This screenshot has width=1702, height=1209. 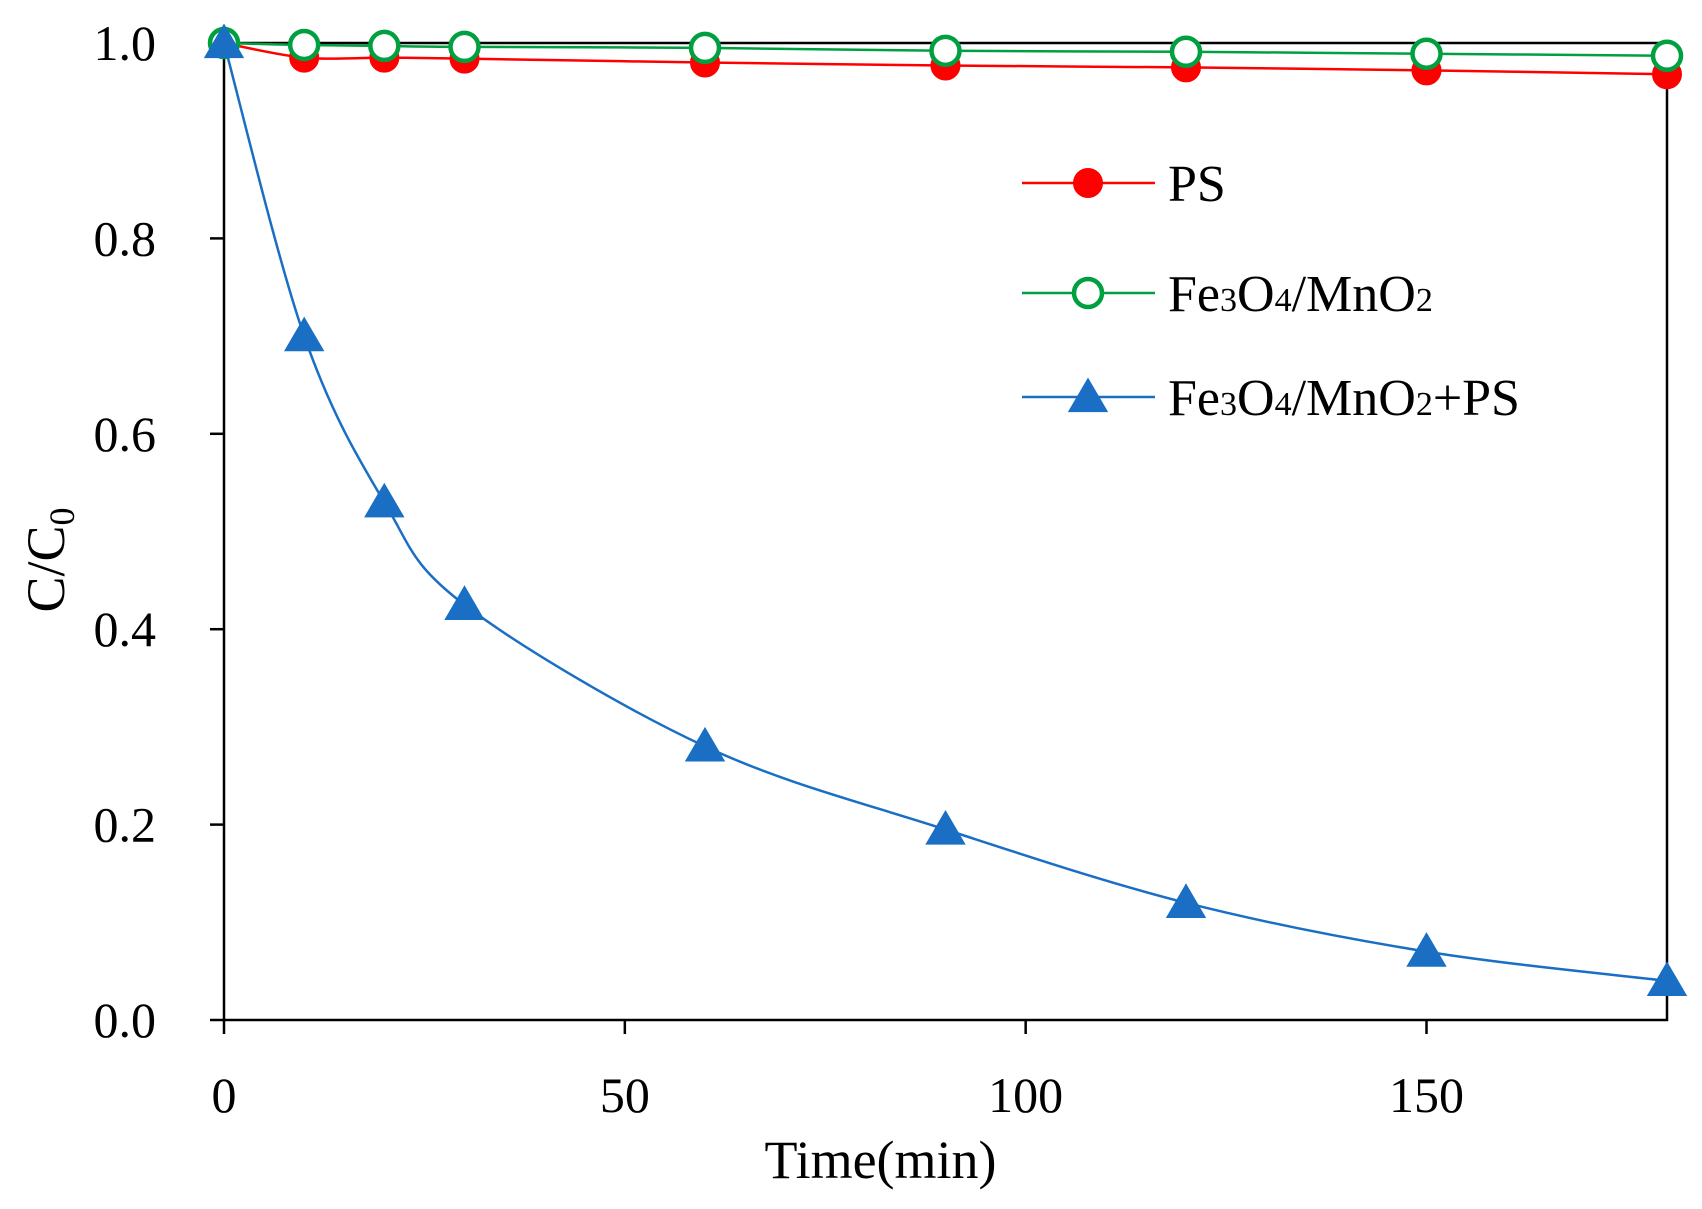 What do you see at coordinates (1025, 1095) in the screenshot?
I see `x-tick-label: 100` at bounding box center [1025, 1095].